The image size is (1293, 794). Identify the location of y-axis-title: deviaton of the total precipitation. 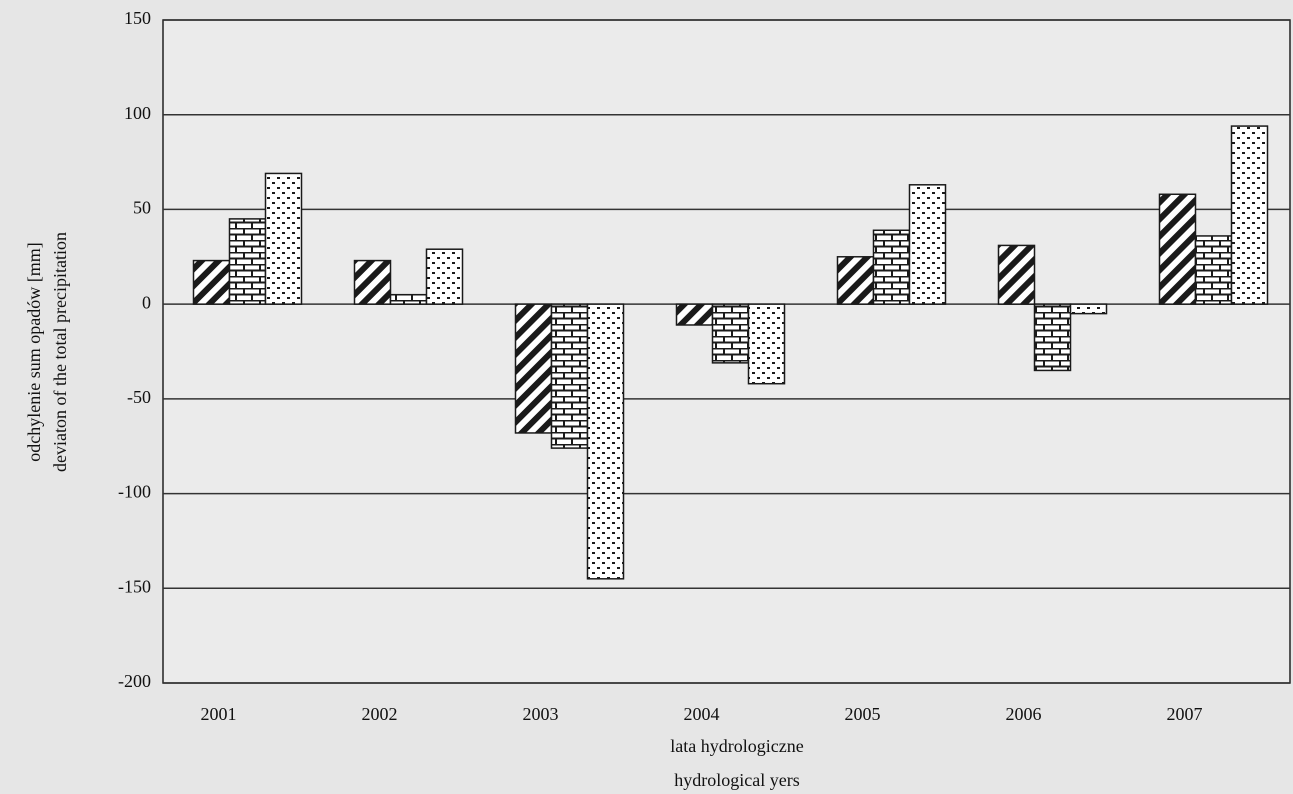
(60, 352).